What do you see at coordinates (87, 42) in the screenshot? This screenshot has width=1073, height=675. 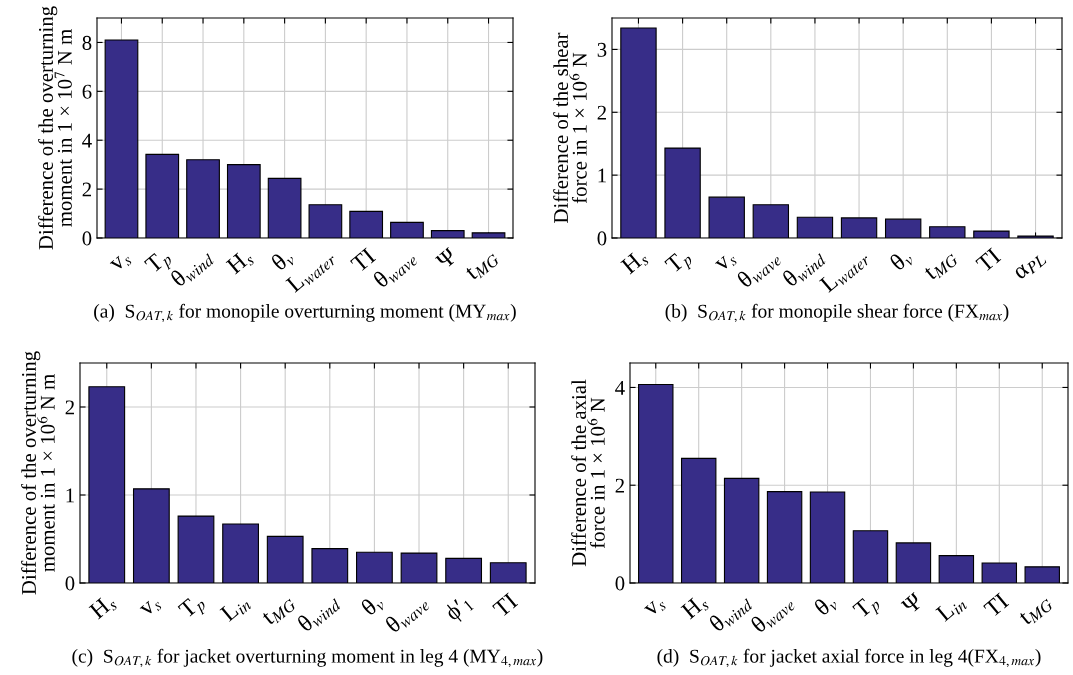 I see `y-tick-label: 8` at bounding box center [87, 42].